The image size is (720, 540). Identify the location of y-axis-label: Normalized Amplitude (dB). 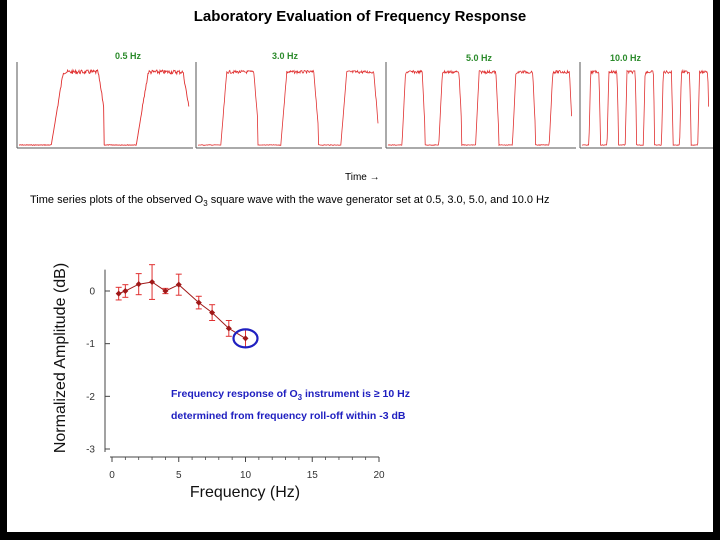
(60, 358).